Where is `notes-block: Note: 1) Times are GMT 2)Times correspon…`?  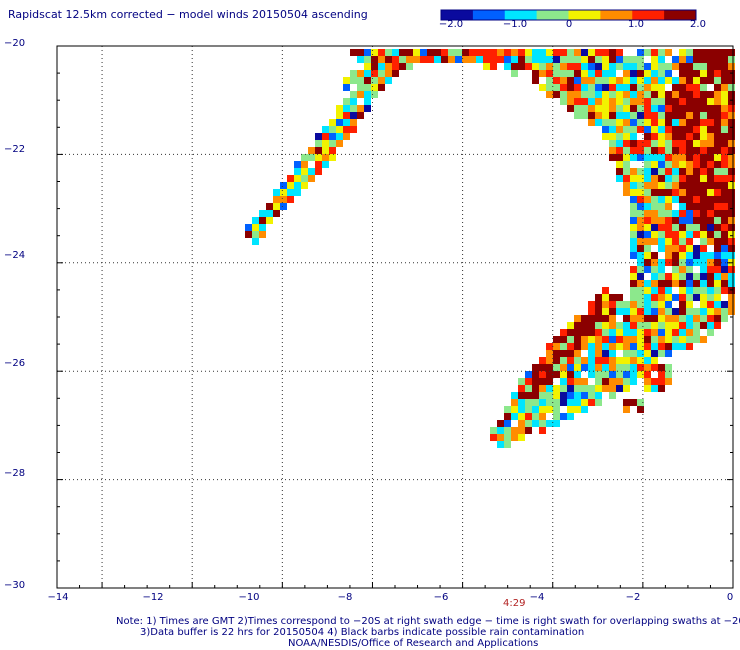 notes-block: Note: 1) Times are GMT 2)Times correspon… is located at coordinates (370, 632).